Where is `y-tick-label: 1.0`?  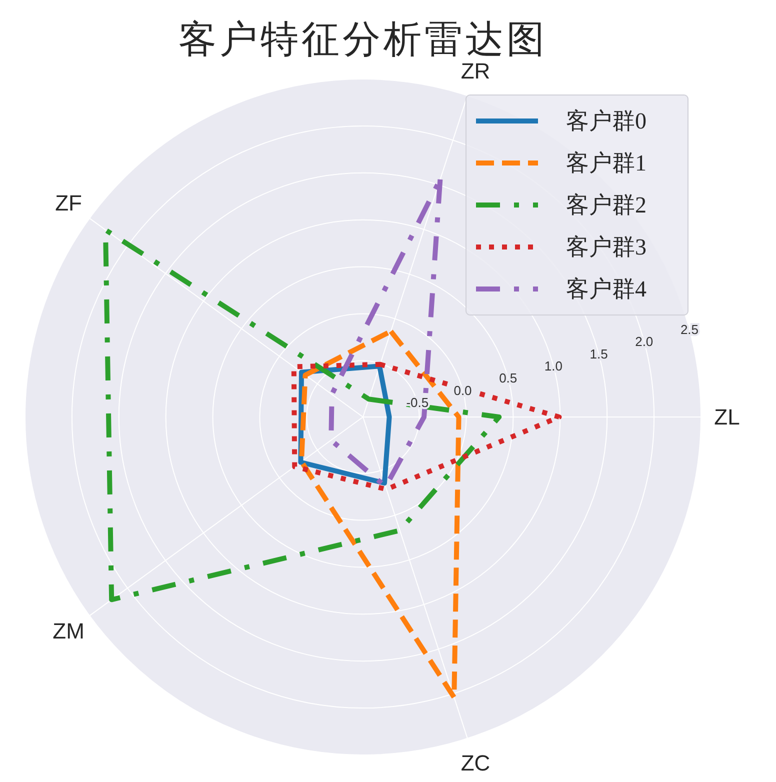 y-tick-label: 1.0 is located at coordinates (553, 366).